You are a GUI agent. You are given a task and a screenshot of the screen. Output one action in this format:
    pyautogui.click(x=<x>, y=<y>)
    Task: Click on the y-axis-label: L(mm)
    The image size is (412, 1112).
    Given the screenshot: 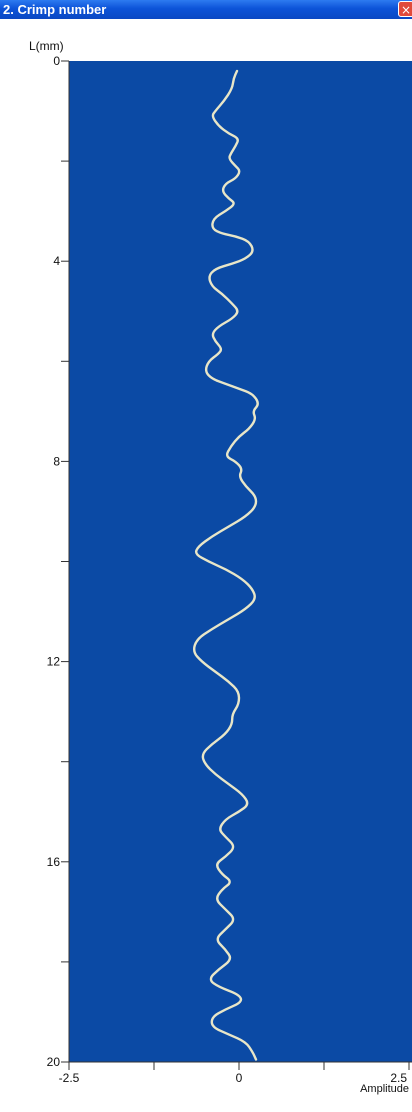 What is the action you would take?
    pyautogui.click(x=46, y=46)
    